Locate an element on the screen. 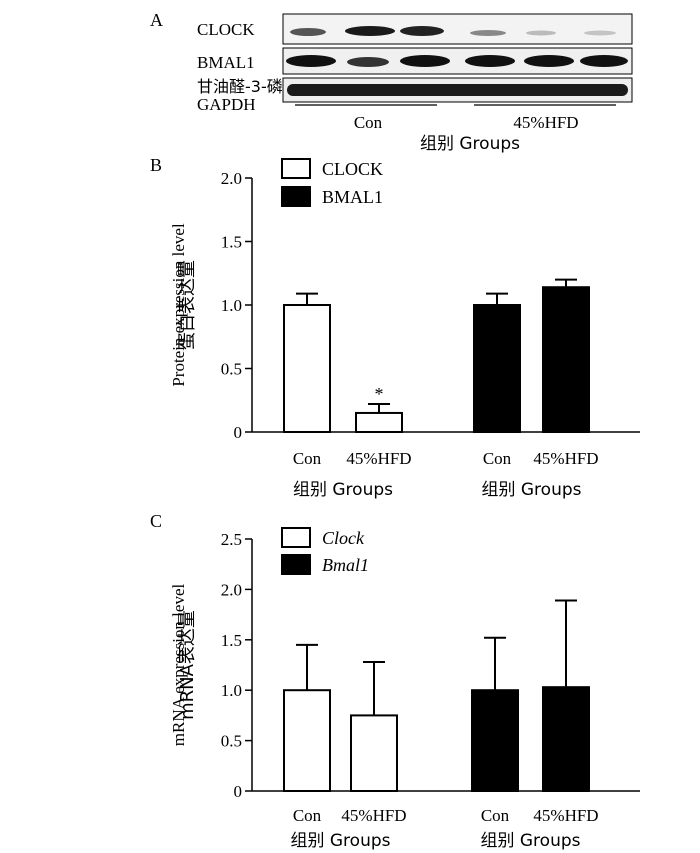  blot-strip-clock is located at coordinates (457, 29).